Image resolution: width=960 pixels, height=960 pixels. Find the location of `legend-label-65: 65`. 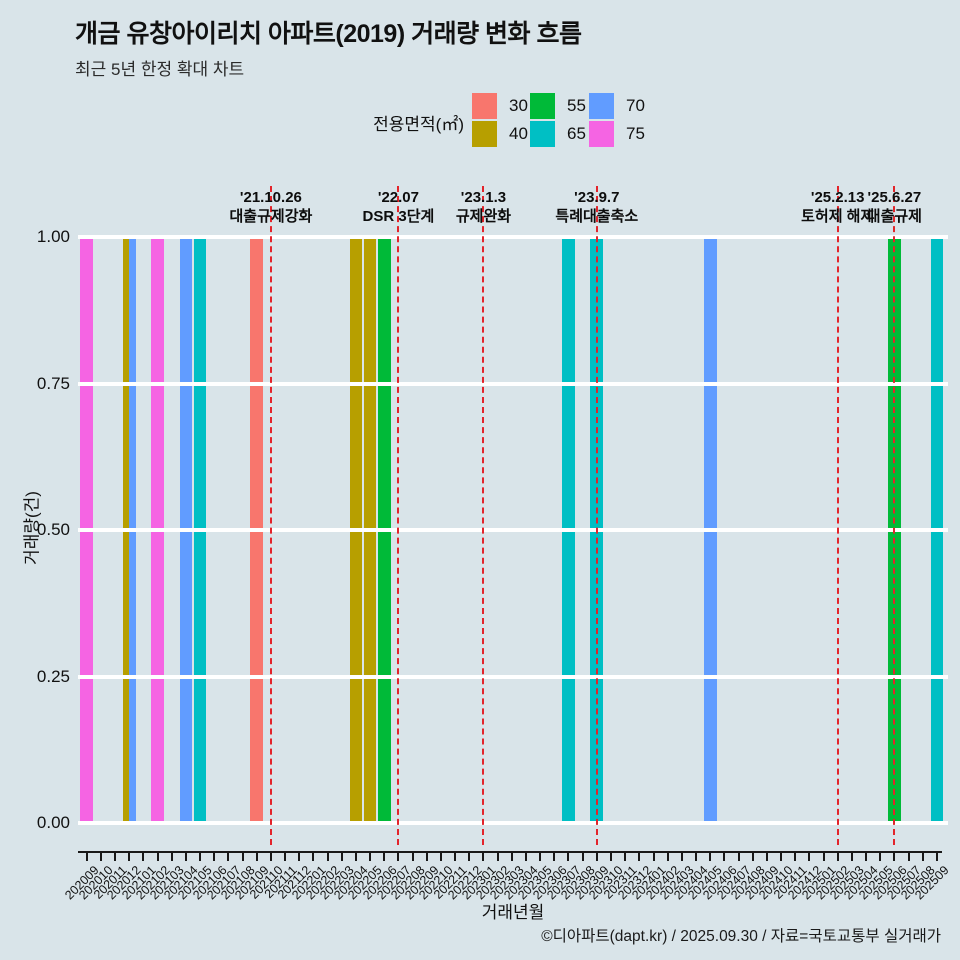

legend-label-65: 65 is located at coordinates (576, 133).